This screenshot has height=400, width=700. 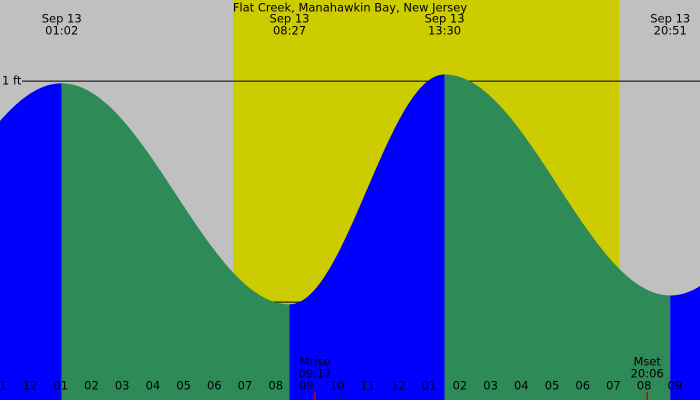 What do you see at coordinates (337, 386) in the screenshot?
I see `x-tick-label: 10` at bounding box center [337, 386].